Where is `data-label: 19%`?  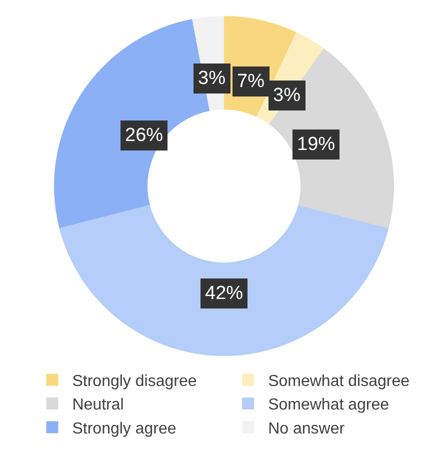
data-label: 19% is located at coordinates (316, 144).